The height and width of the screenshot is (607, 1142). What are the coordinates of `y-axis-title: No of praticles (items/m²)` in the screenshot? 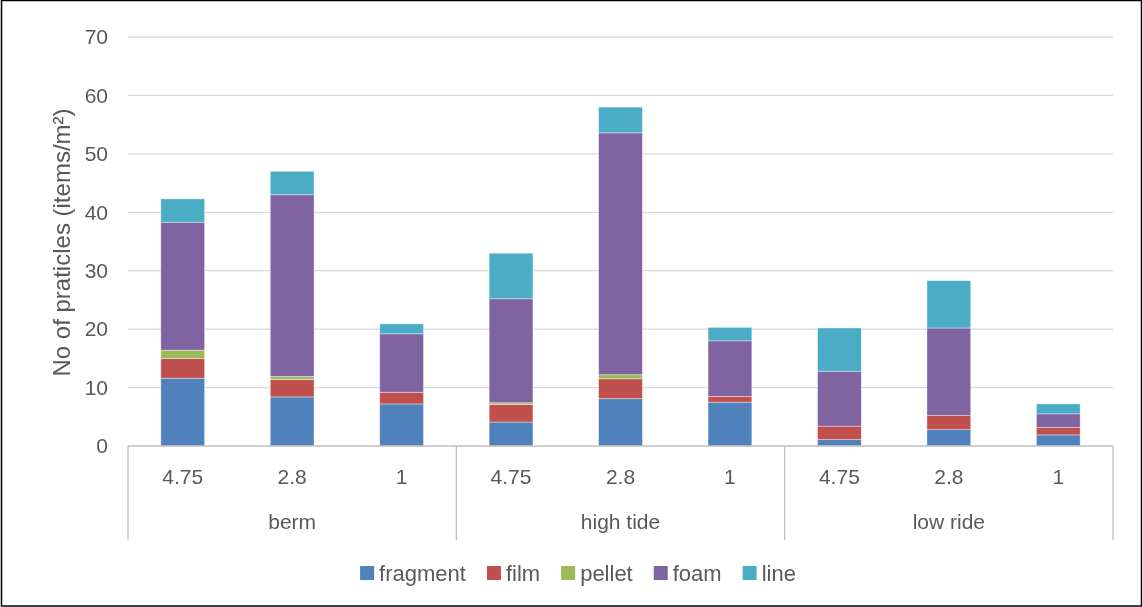 It's located at (62, 242).